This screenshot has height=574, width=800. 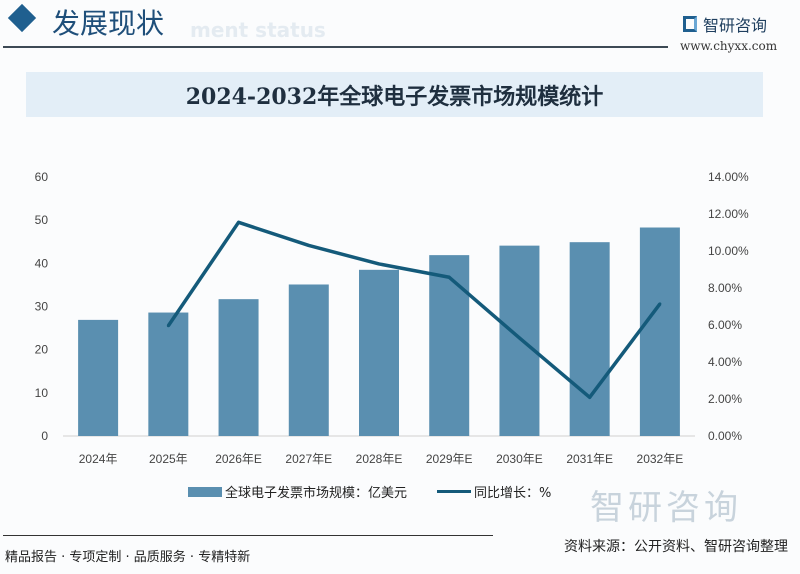 I want to click on right-tick-label: 14.00%, so click(x=728, y=177).